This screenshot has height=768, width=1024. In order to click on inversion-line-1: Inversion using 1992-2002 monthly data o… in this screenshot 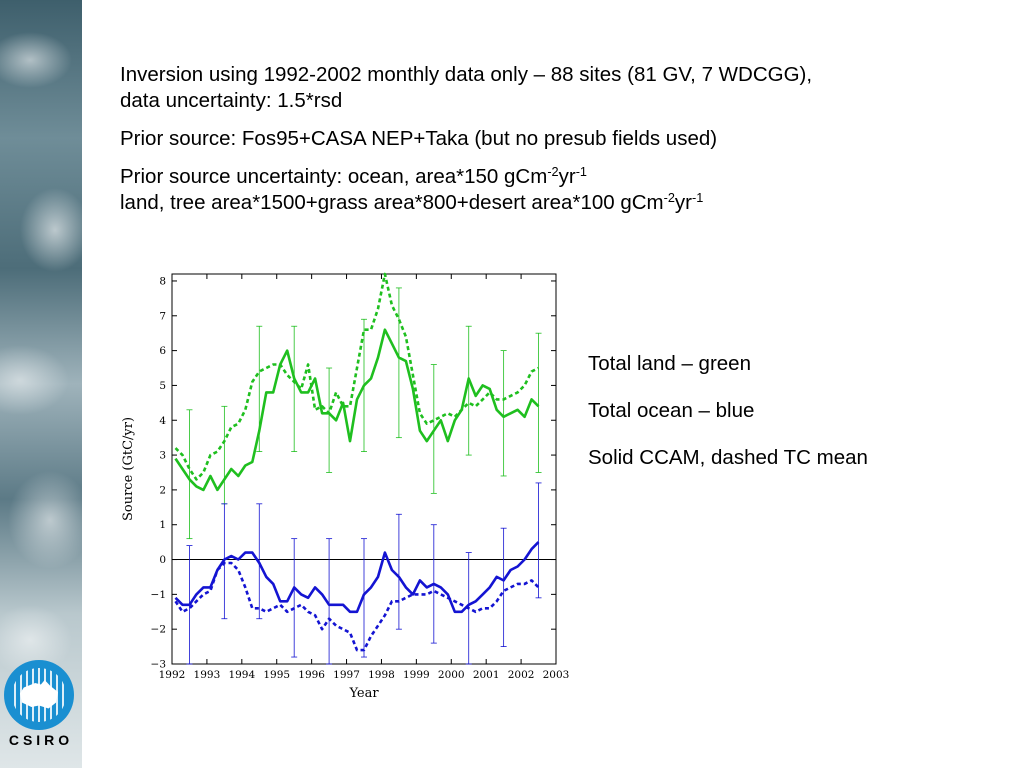, I will do `click(466, 74)`.